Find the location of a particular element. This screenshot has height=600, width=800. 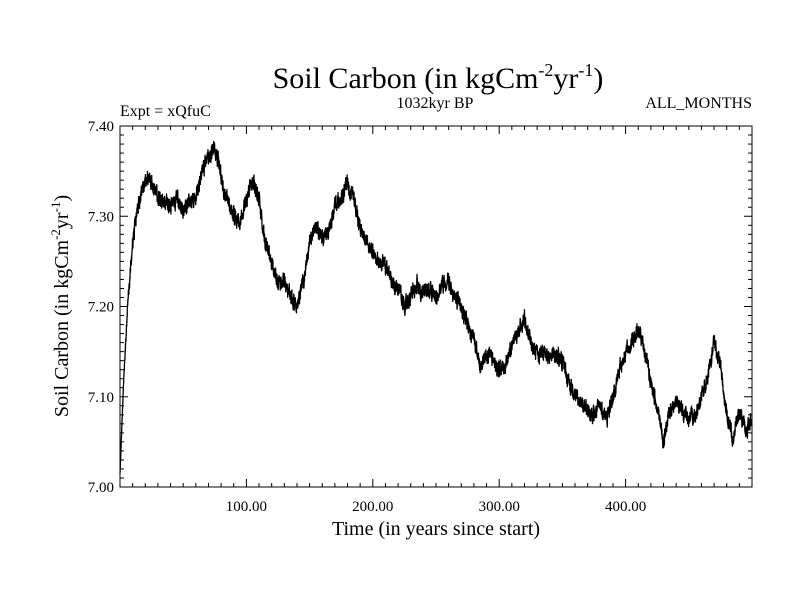

x-tick-label: 200.00 is located at coordinates (372, 507).